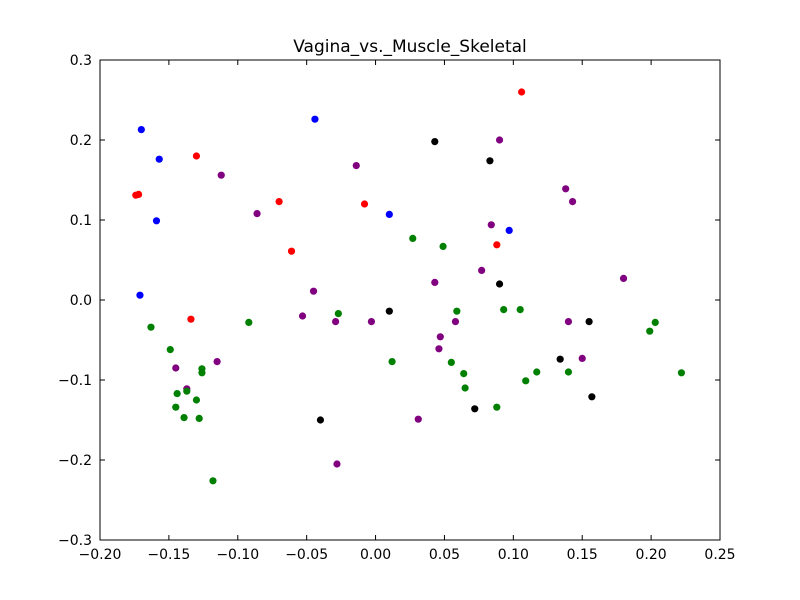 The image size is (800, 600). What do you see at coordinates (237, 555) in the screenshot?
I see `x-tick-label: −0.10` at bounding box center [237, 555].